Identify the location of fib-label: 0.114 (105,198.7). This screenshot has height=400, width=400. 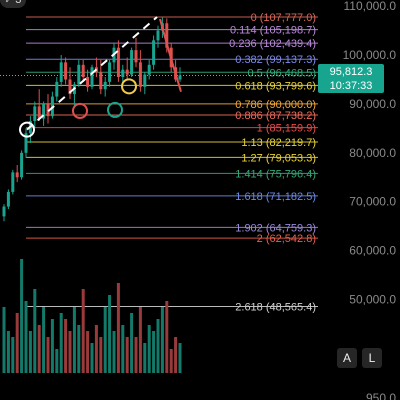
(273, 31).